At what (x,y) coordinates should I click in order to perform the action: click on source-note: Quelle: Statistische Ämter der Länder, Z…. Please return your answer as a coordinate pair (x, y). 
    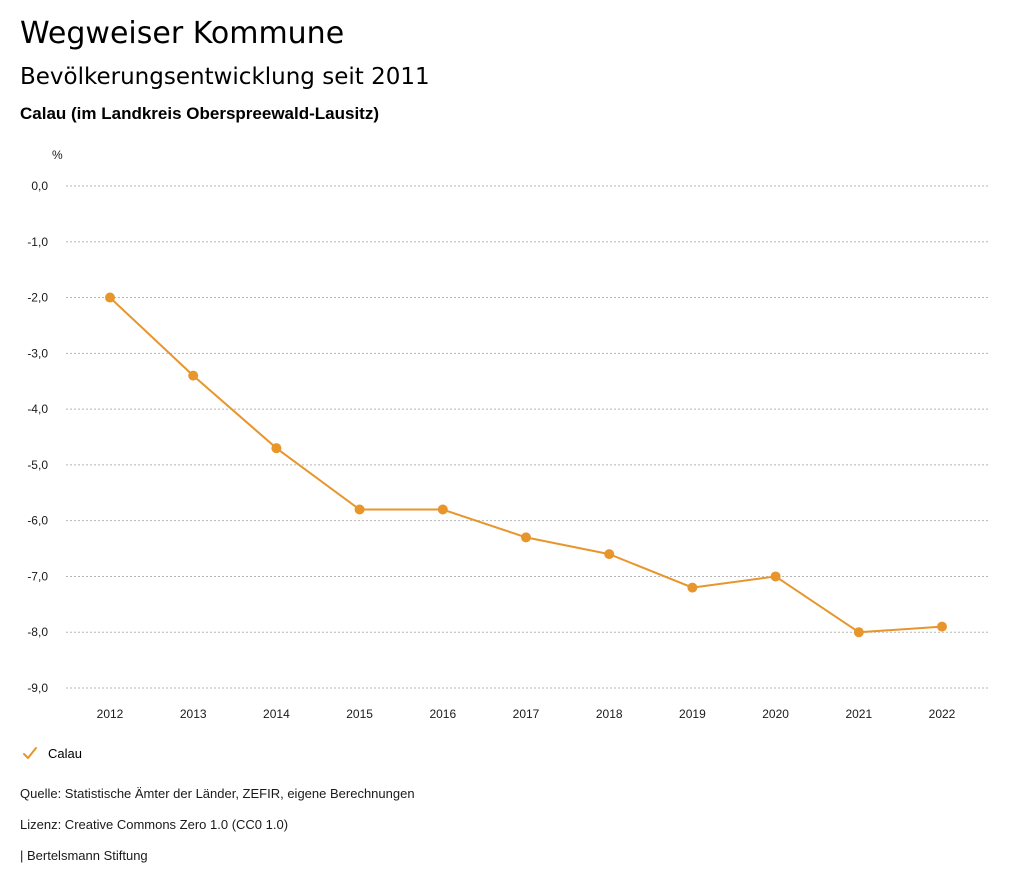
    Looking at the image, I should click on (217, 793).